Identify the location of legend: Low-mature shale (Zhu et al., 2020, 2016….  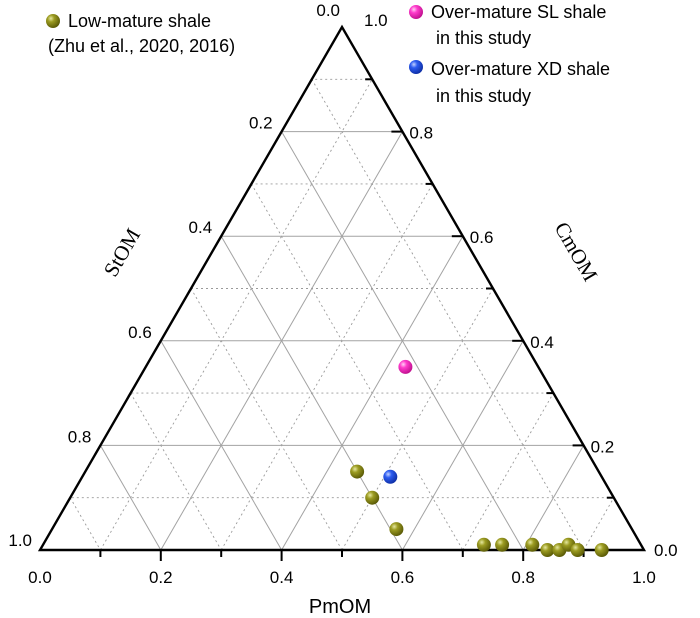
(328, 54).